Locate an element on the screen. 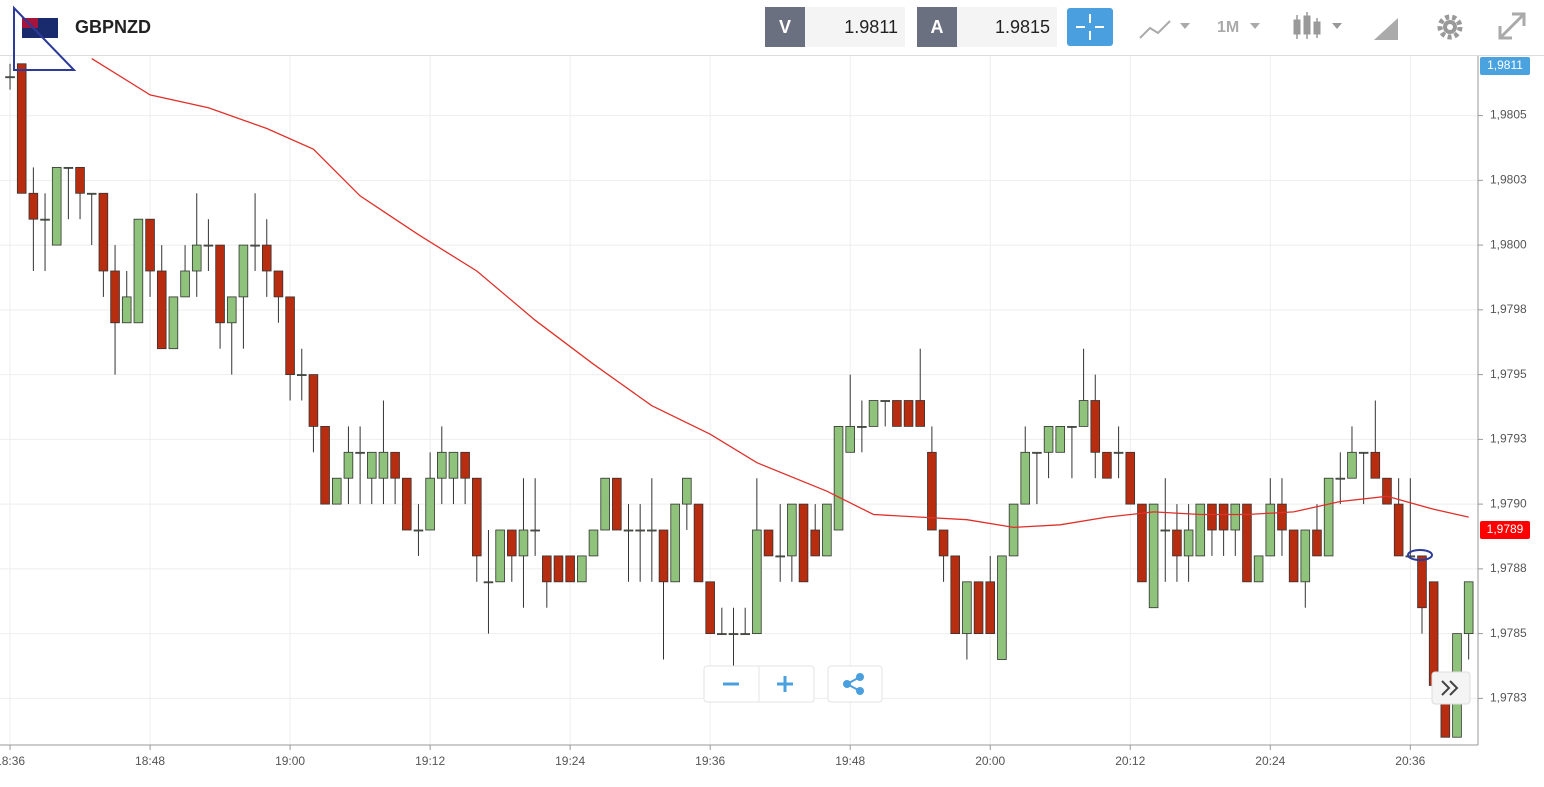 This screenshot has height=787, width=1544. symbol: GBPNZD is located at coordinates (113, 27).